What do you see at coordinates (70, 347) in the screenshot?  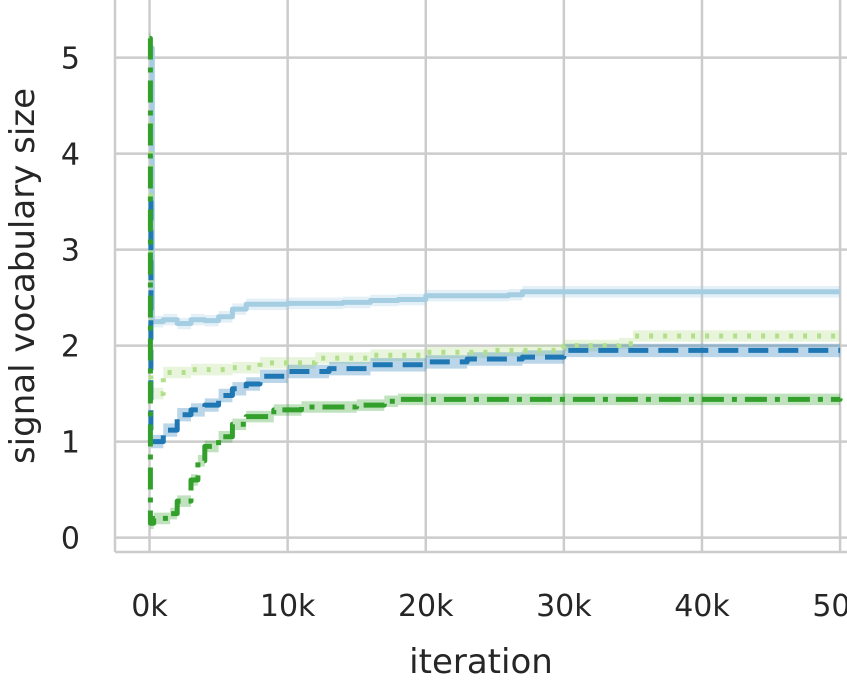 I see `y-tick-label: 2` at bounding box center [70, 347].